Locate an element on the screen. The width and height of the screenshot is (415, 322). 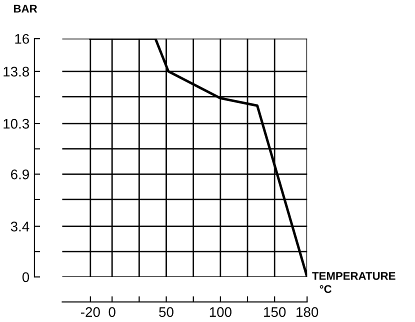
x-tick-label: 150 is located at coordinates (275, 312).